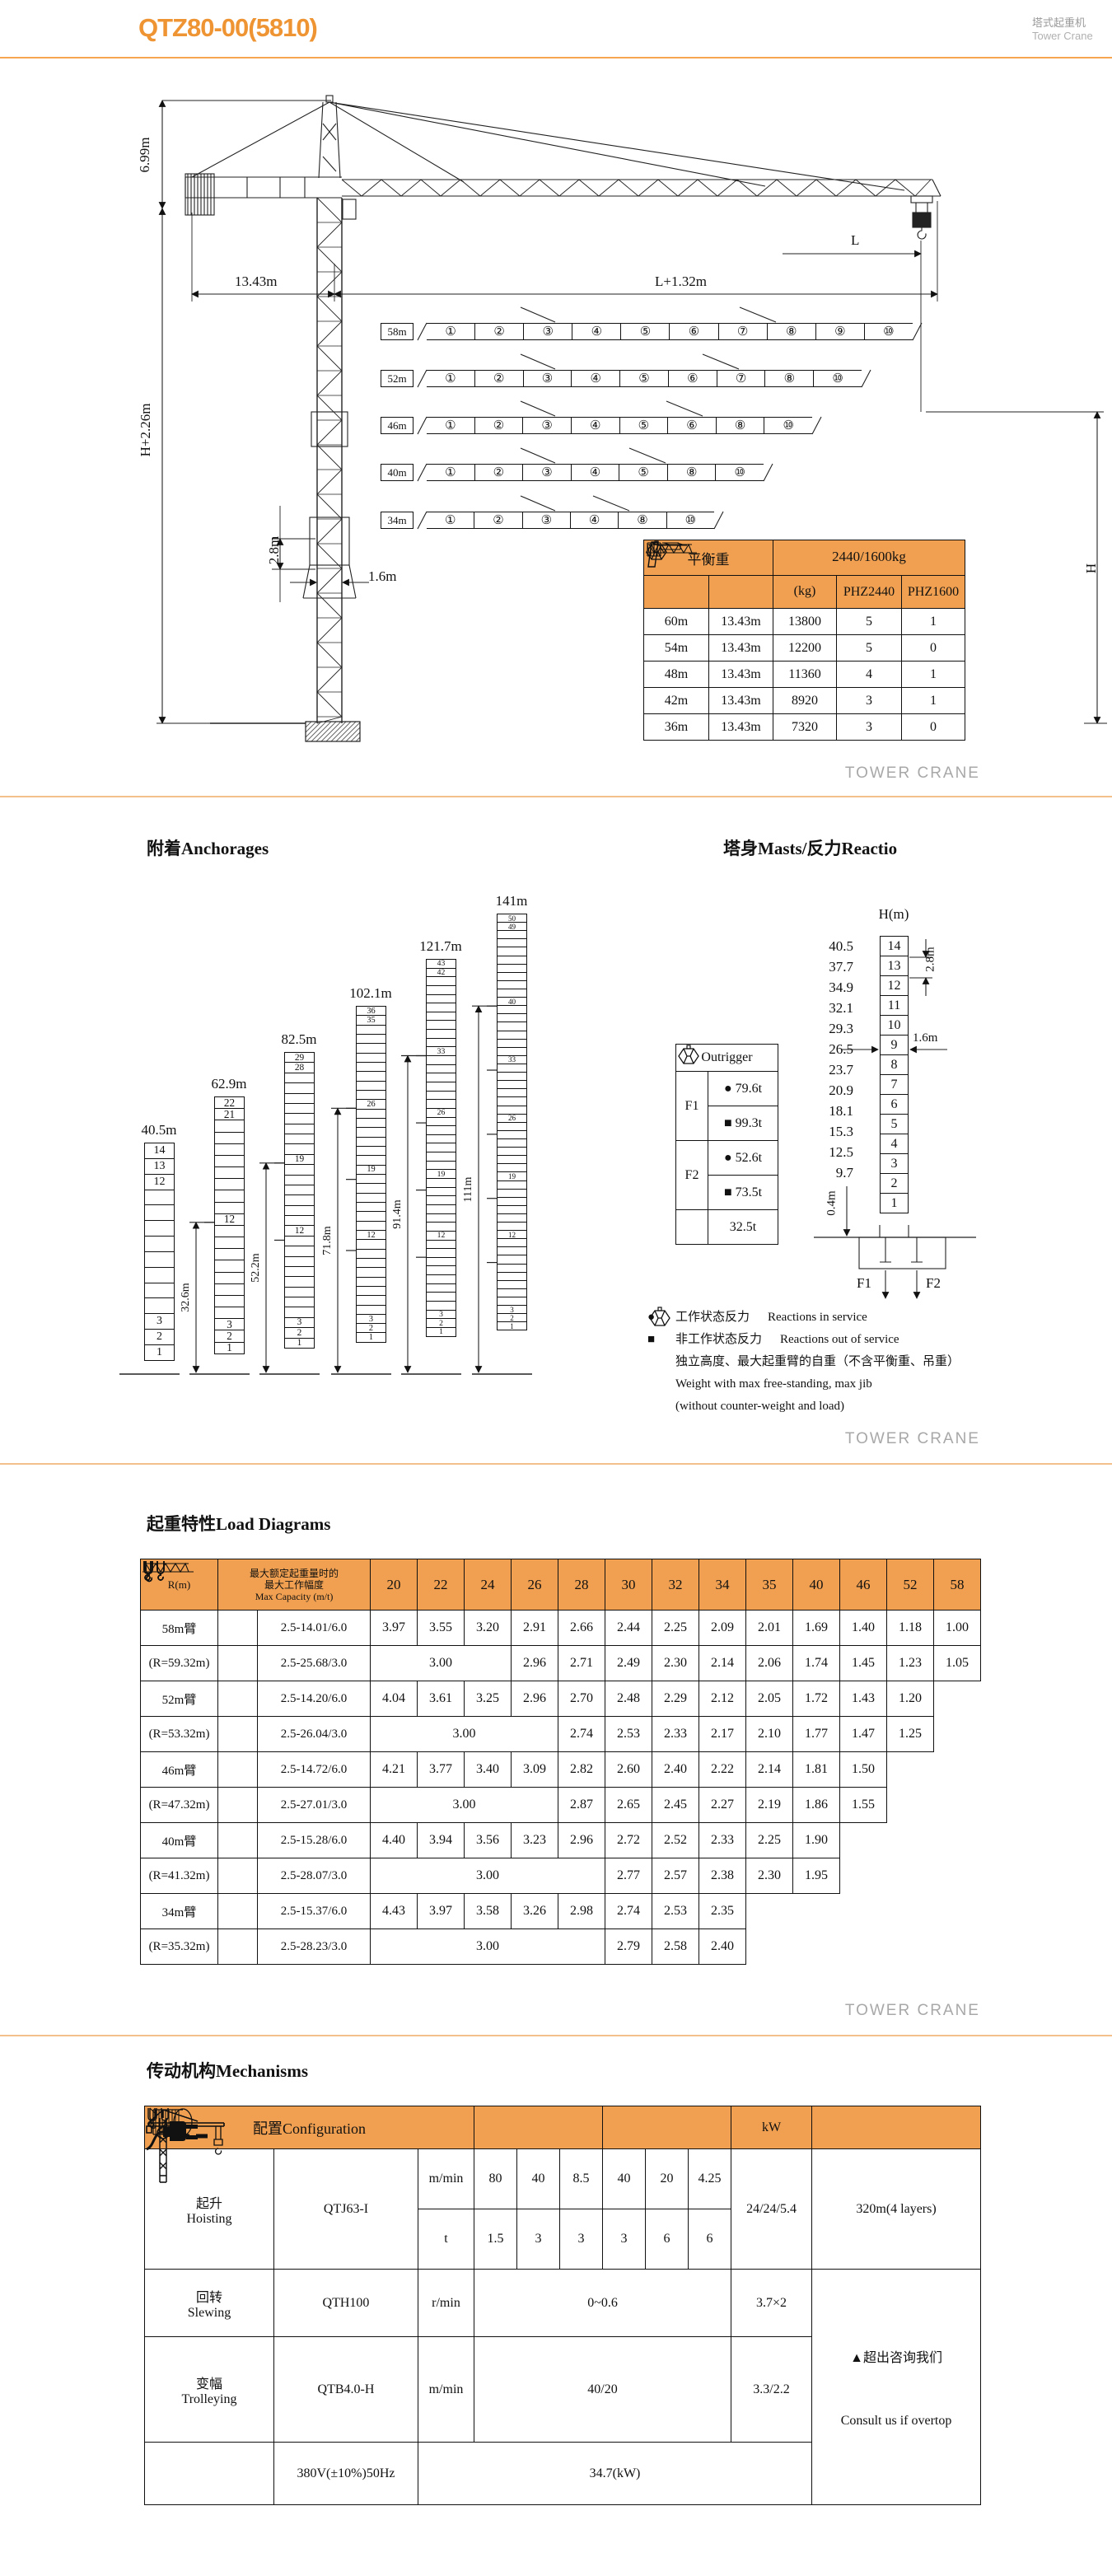  I want to click on reaction-height: 32.1, so click(841, 1008).